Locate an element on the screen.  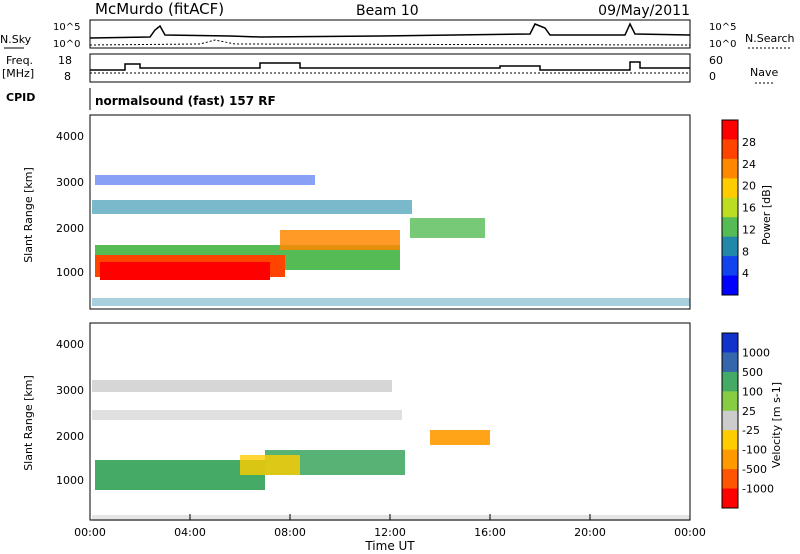
freq-tick-top: 18 is located at coordinates (65, 60).